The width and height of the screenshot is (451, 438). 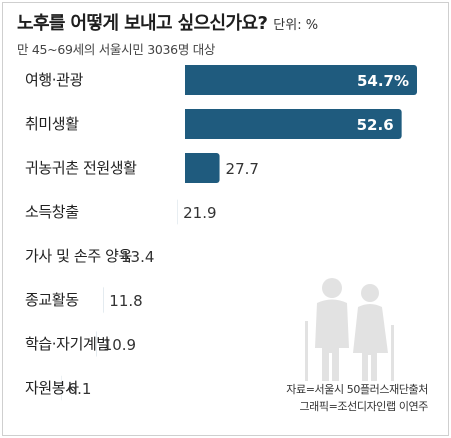 What do you see at coordinates (80, 389) in the screenshot?
I see `value-label: 6.1` at bounding box center [80, 389].